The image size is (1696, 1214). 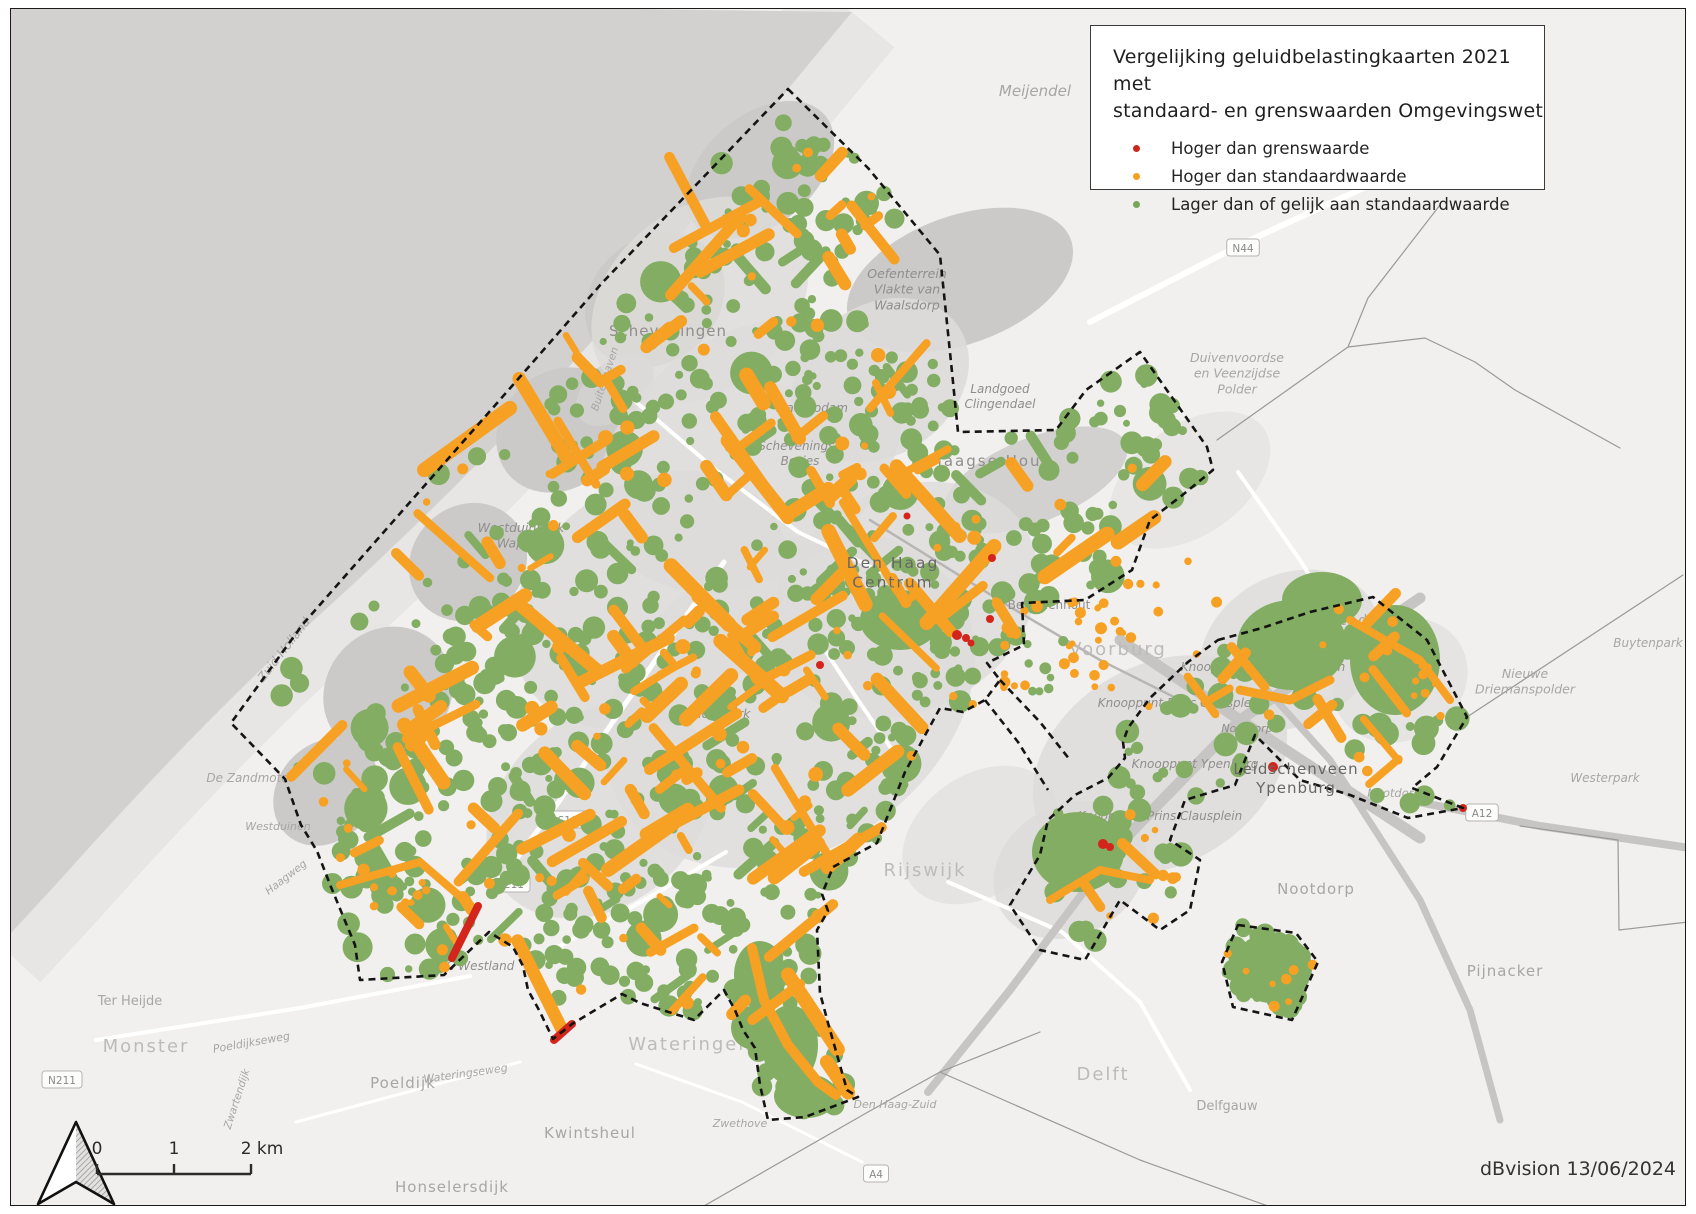 What do you see at coordinates (907, 289) in the screenshot?
I see `map-label: Oefenterrein Vlakte van Waalsdorp` at bounding box center [907, 289].